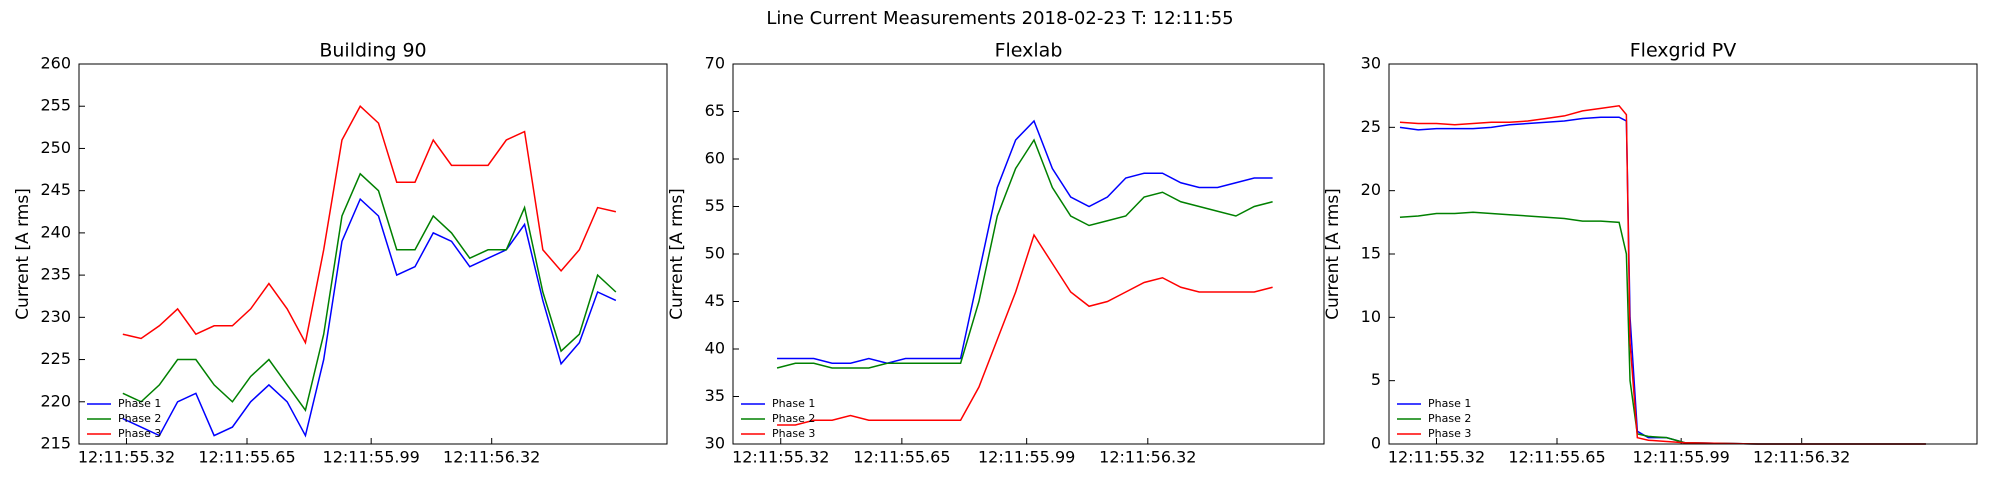 The width and height of the screenshot is (2000, 500). I want to click on y-tick-label: 65, so click(715, 110).